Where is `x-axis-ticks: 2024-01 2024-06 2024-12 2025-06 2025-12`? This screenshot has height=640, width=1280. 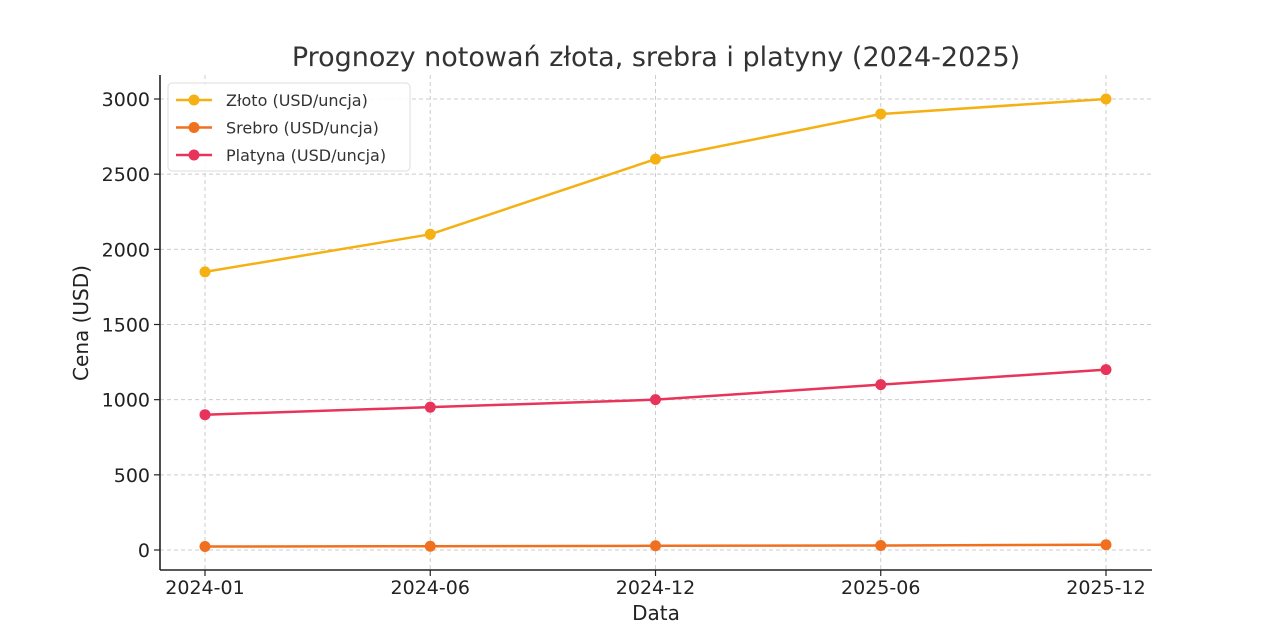 x-axis-ticks: 2024-01 2024-06 2024-12 2025-06 2025-12 is located at coordinates (655, 584).